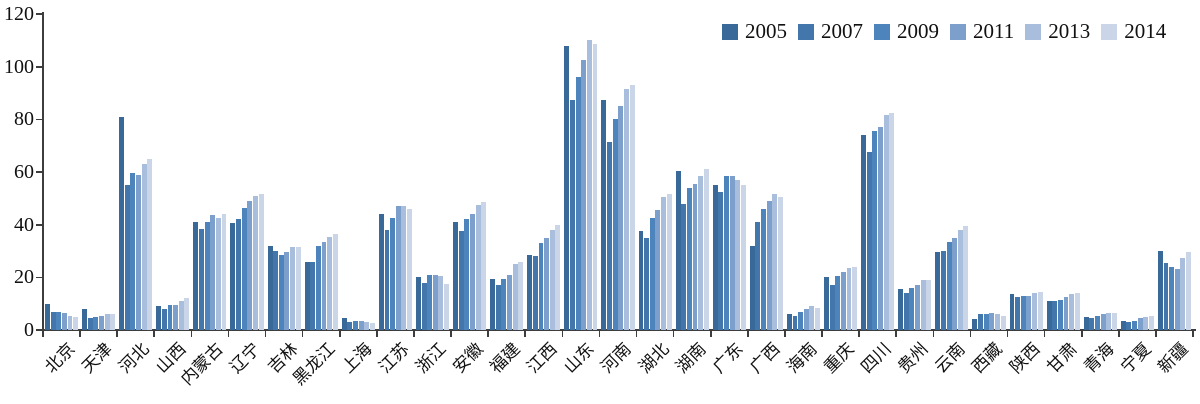  Describe the element at coordinates (579, 358) in the screenshot. I see `x-tick-label: 山东` at that location.